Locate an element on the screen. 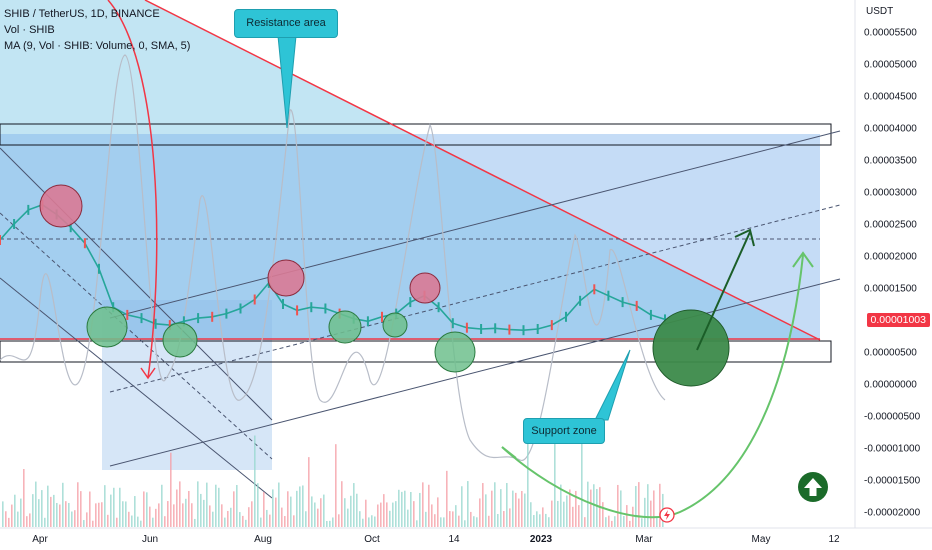 This screenshot has height=550, width=932. green-up-arrow is located at coordinates (723, 291).